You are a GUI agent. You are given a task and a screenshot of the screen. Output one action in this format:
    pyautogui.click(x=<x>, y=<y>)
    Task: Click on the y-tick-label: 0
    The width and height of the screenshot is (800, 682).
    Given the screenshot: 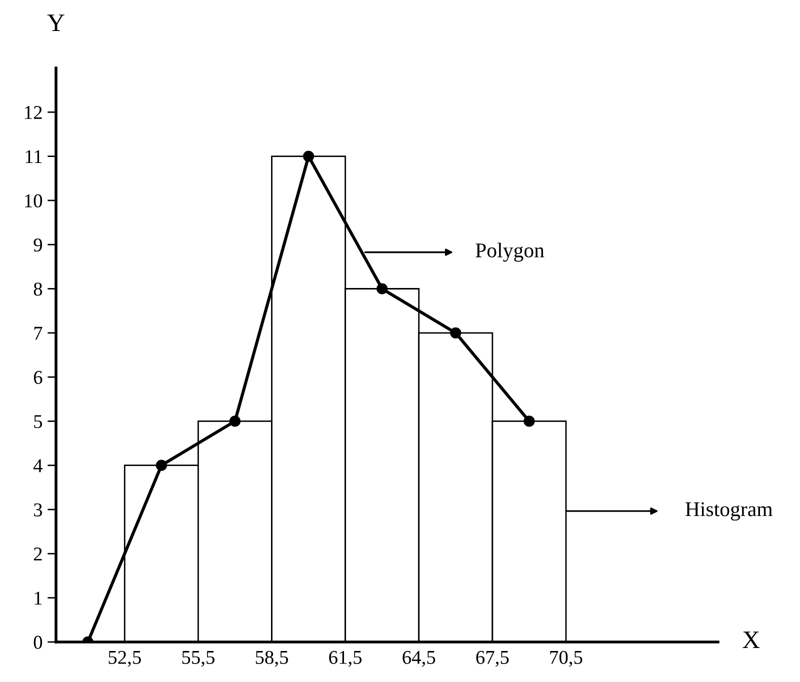 What is the action you would take?
    pyautogui.click(x=38, y=642)
    